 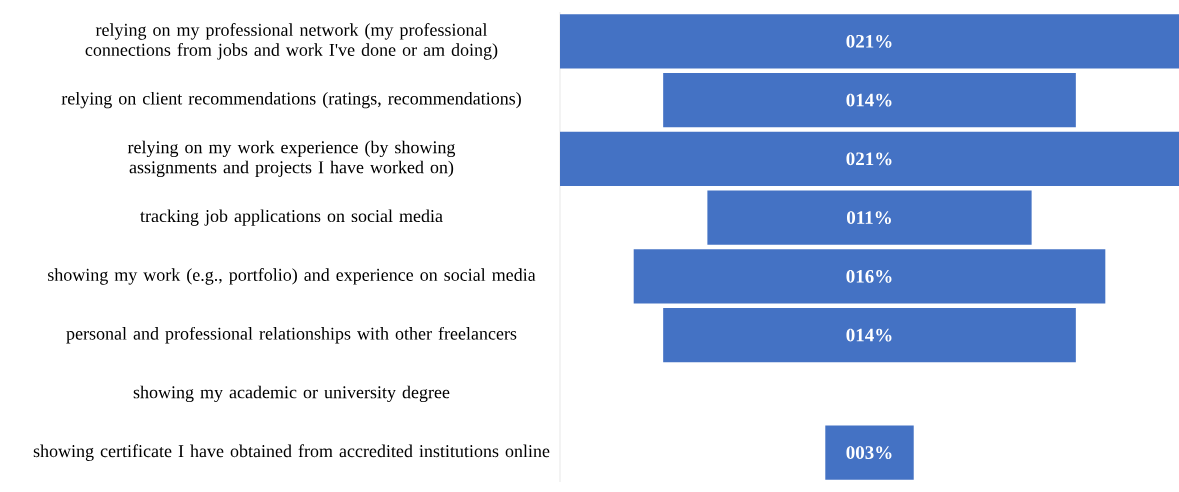 I want to click on category-label: relying on my work experience (by showing assignments and projects I have worked on), so click(x=291, y=159).